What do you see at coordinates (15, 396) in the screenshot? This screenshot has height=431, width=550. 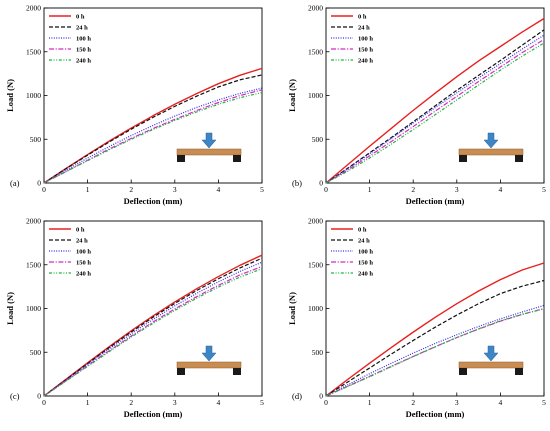 I see `panel-label: (c)` at bounding box center [15, 396].